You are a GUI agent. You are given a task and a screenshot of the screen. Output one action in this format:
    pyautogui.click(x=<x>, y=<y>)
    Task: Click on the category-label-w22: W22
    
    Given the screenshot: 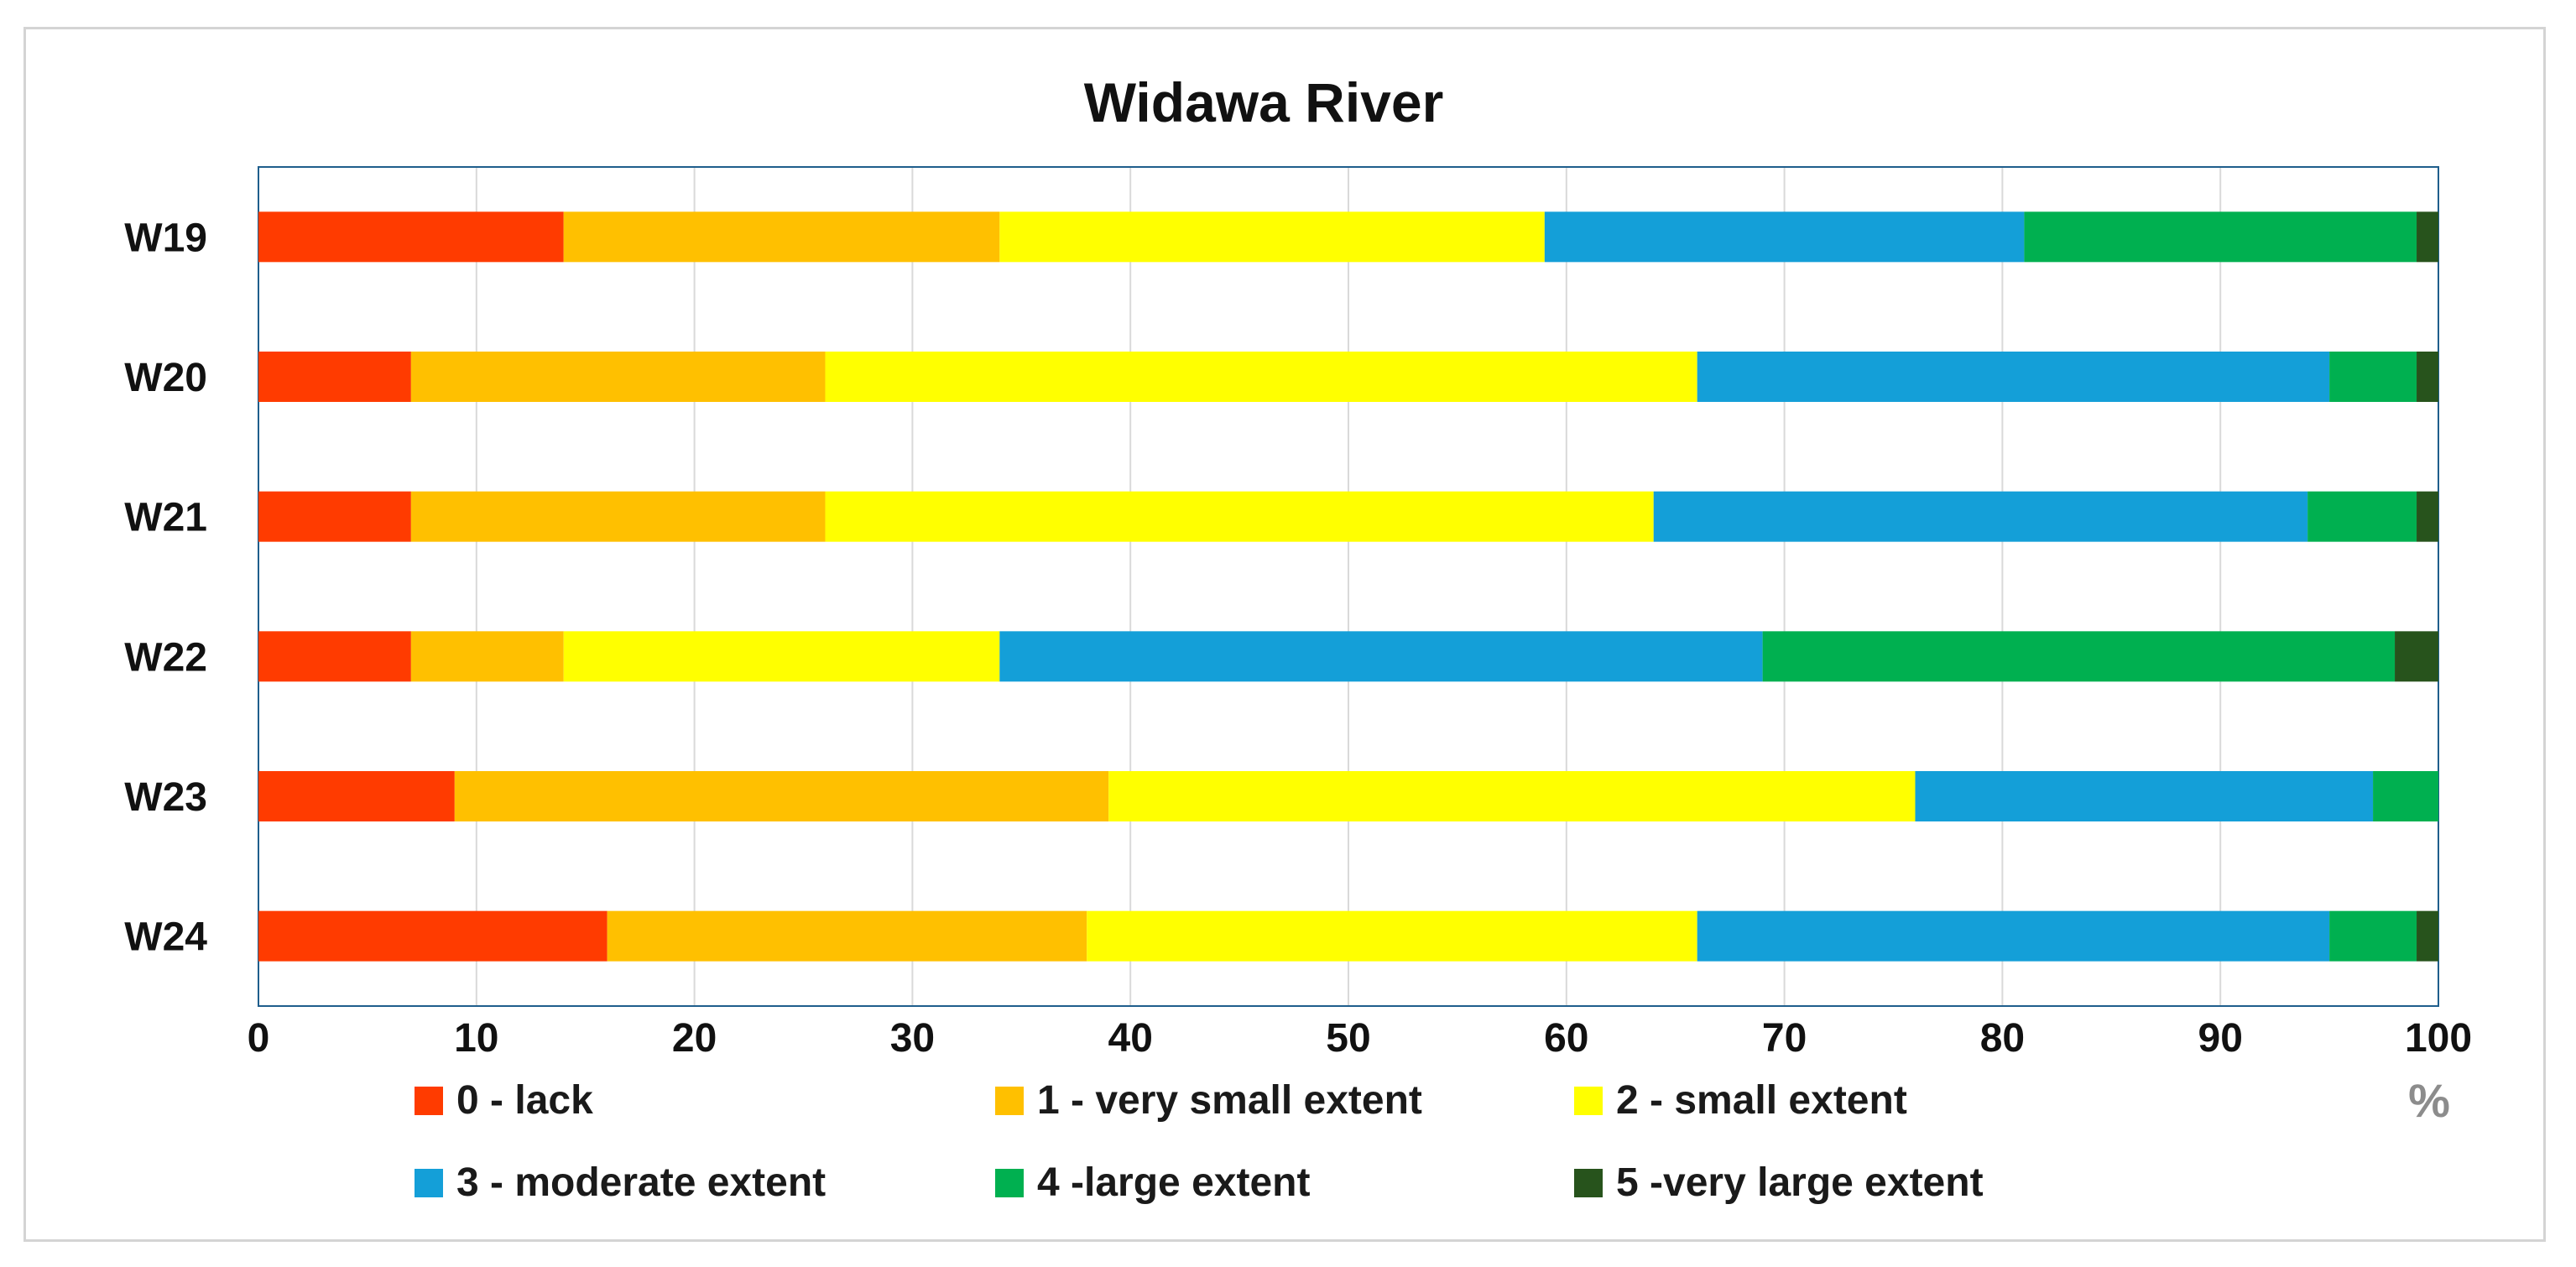 What is the action you would take?
    pyautogui.click(x=165, y=657)
    